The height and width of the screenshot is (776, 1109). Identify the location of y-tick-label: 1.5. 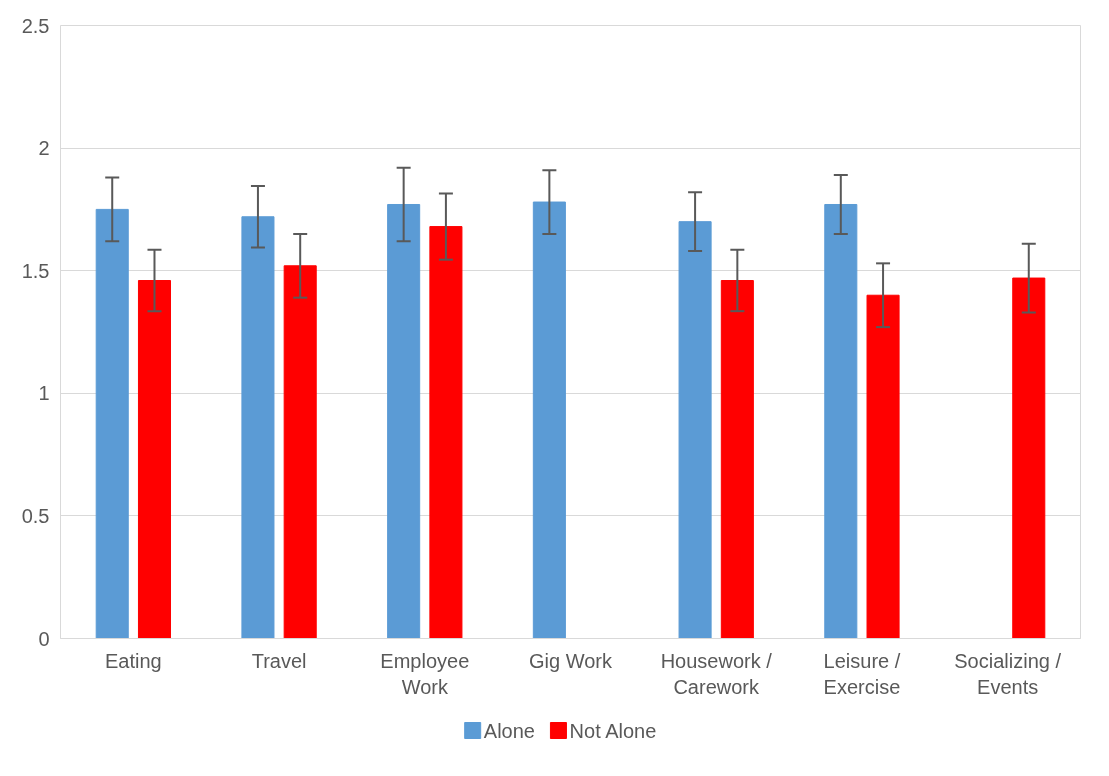
(35, 270).